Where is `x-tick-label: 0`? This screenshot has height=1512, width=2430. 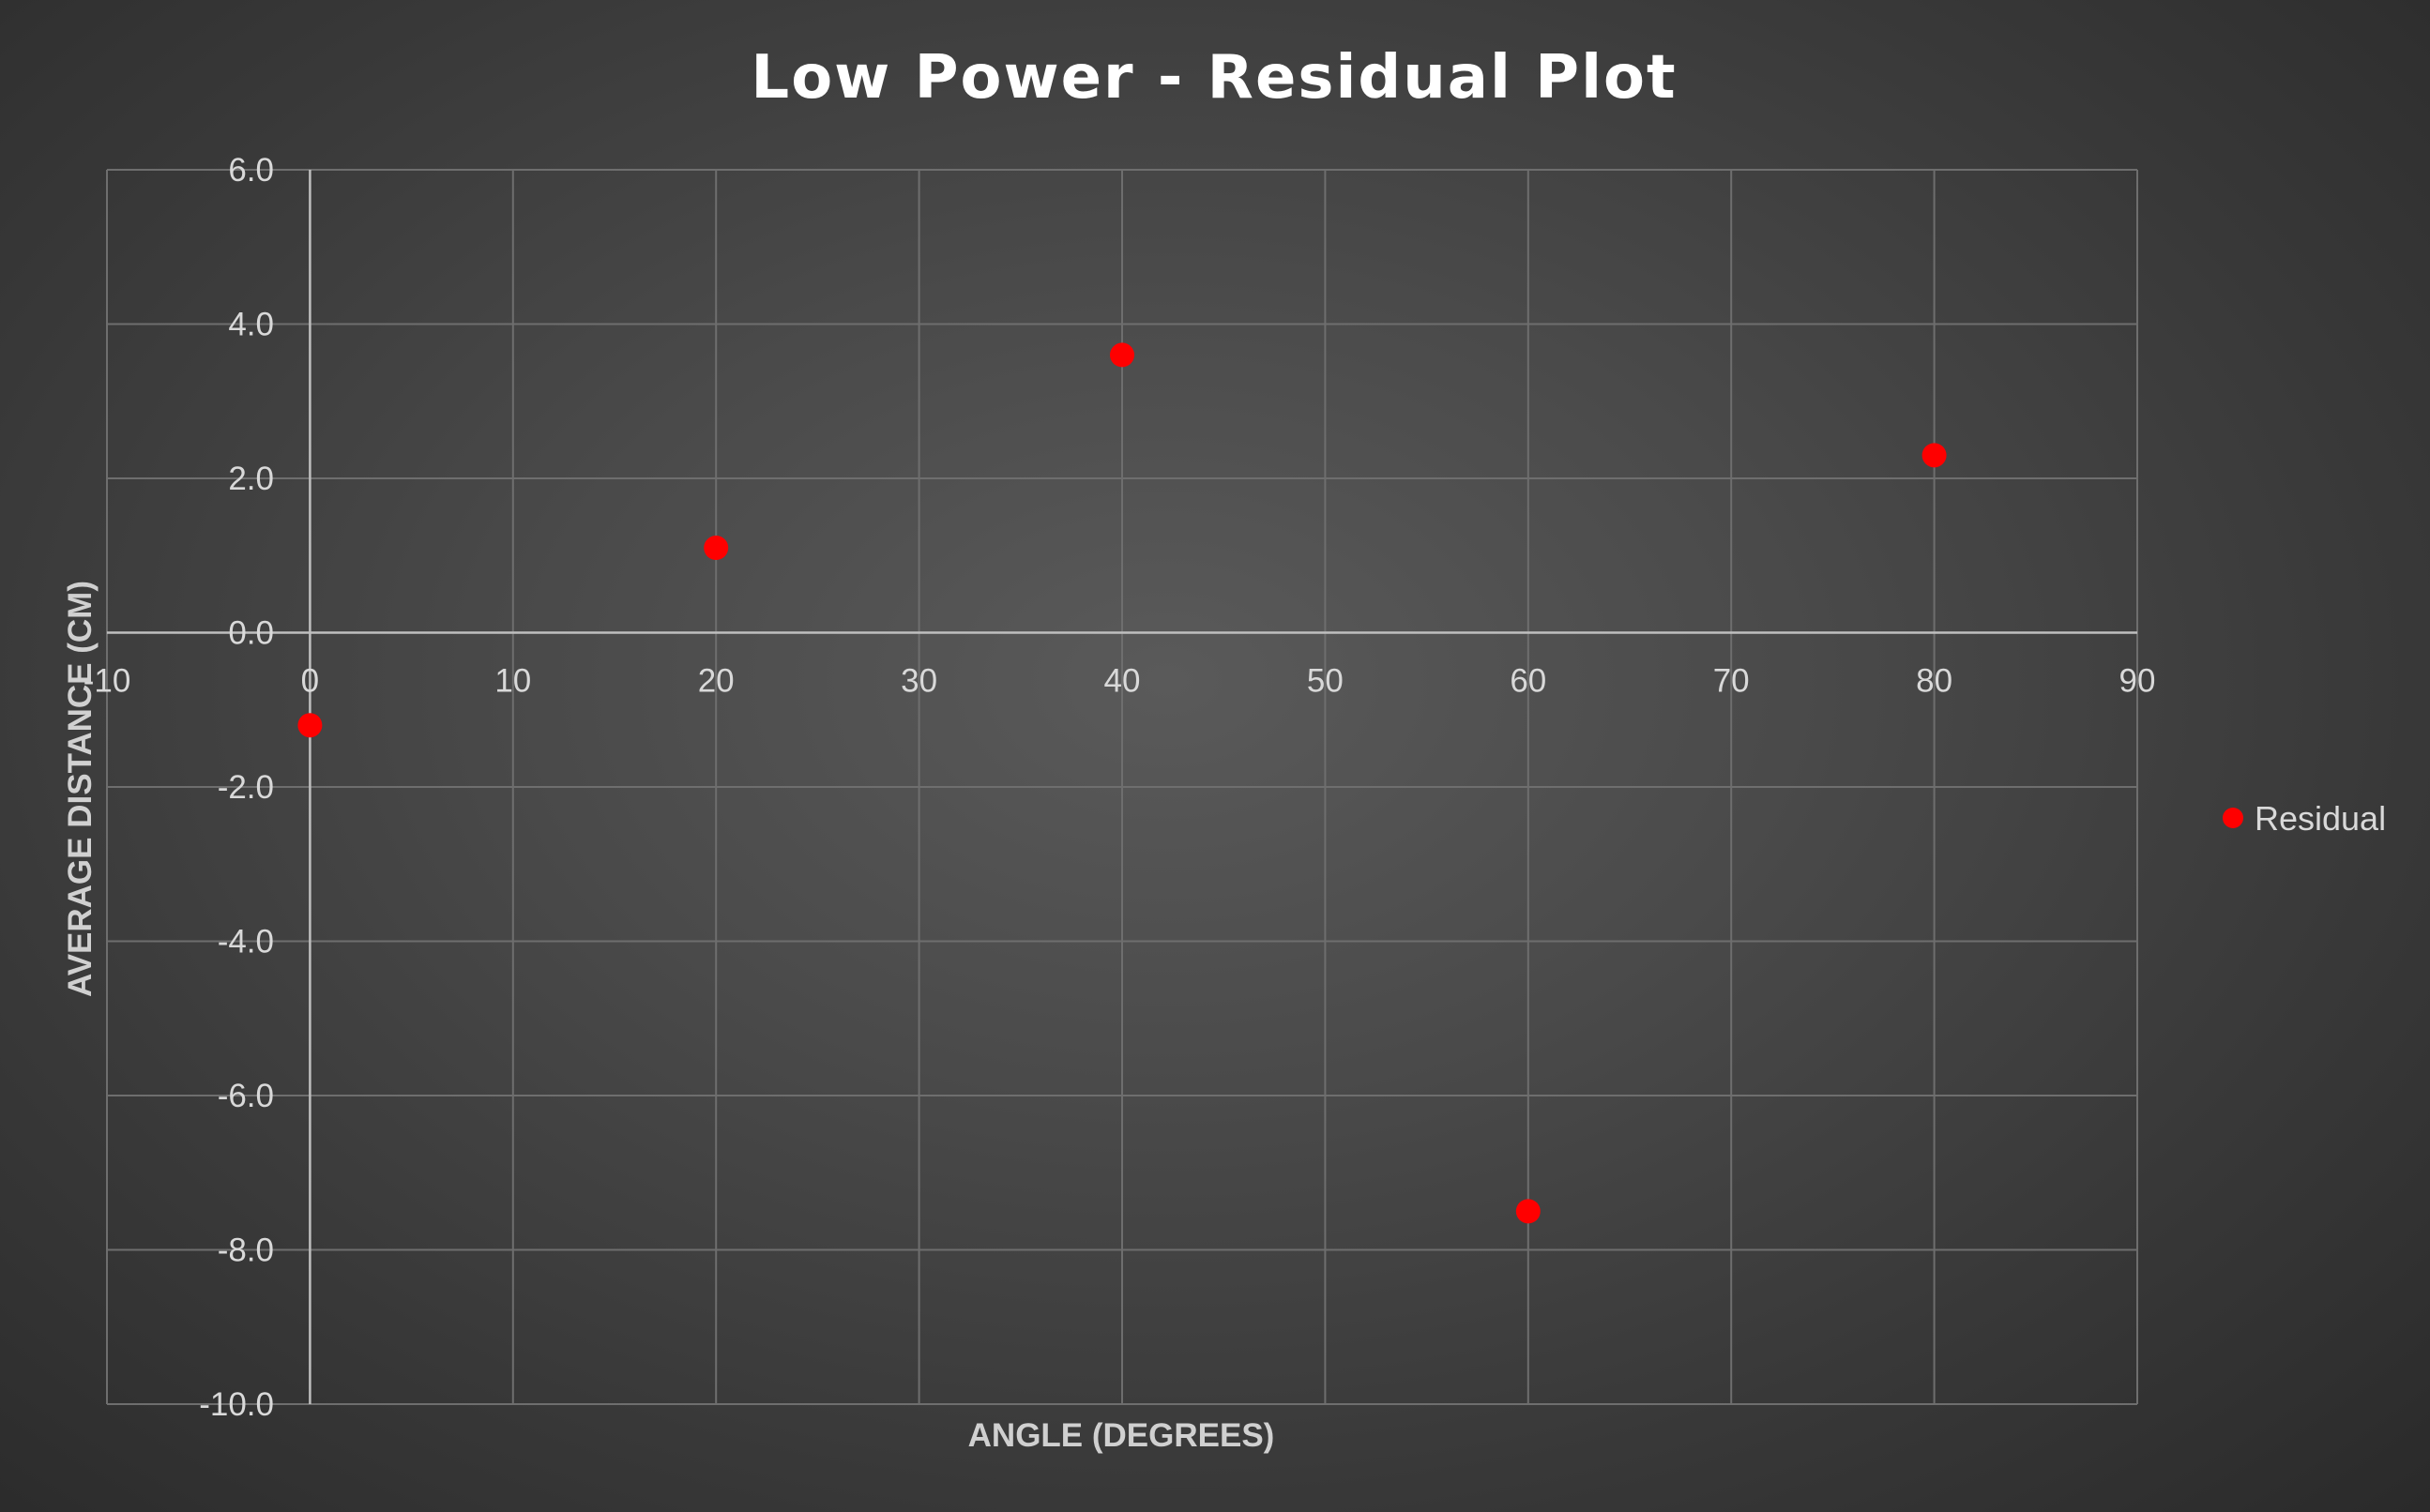 x-tick-label: 0 is located at coordinates (310, 681).